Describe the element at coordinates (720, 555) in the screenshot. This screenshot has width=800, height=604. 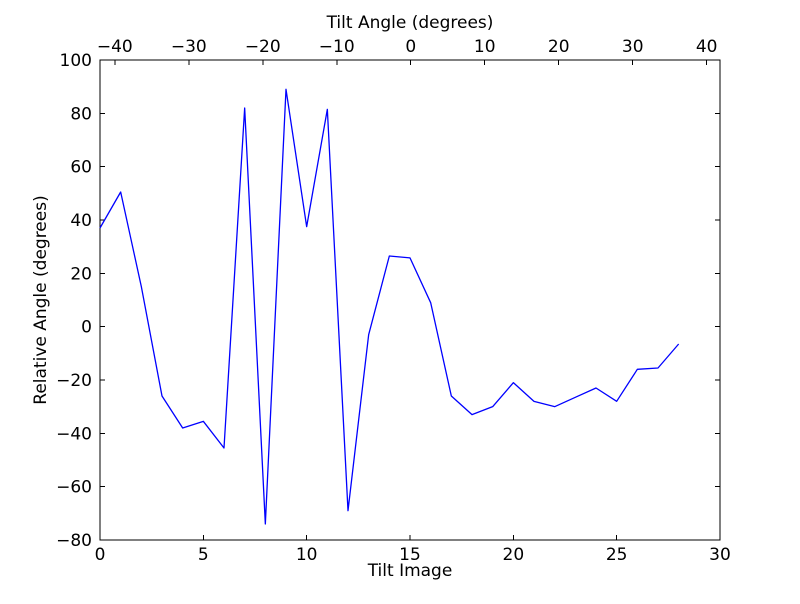
I see `x-tick-label: 30` at that location.